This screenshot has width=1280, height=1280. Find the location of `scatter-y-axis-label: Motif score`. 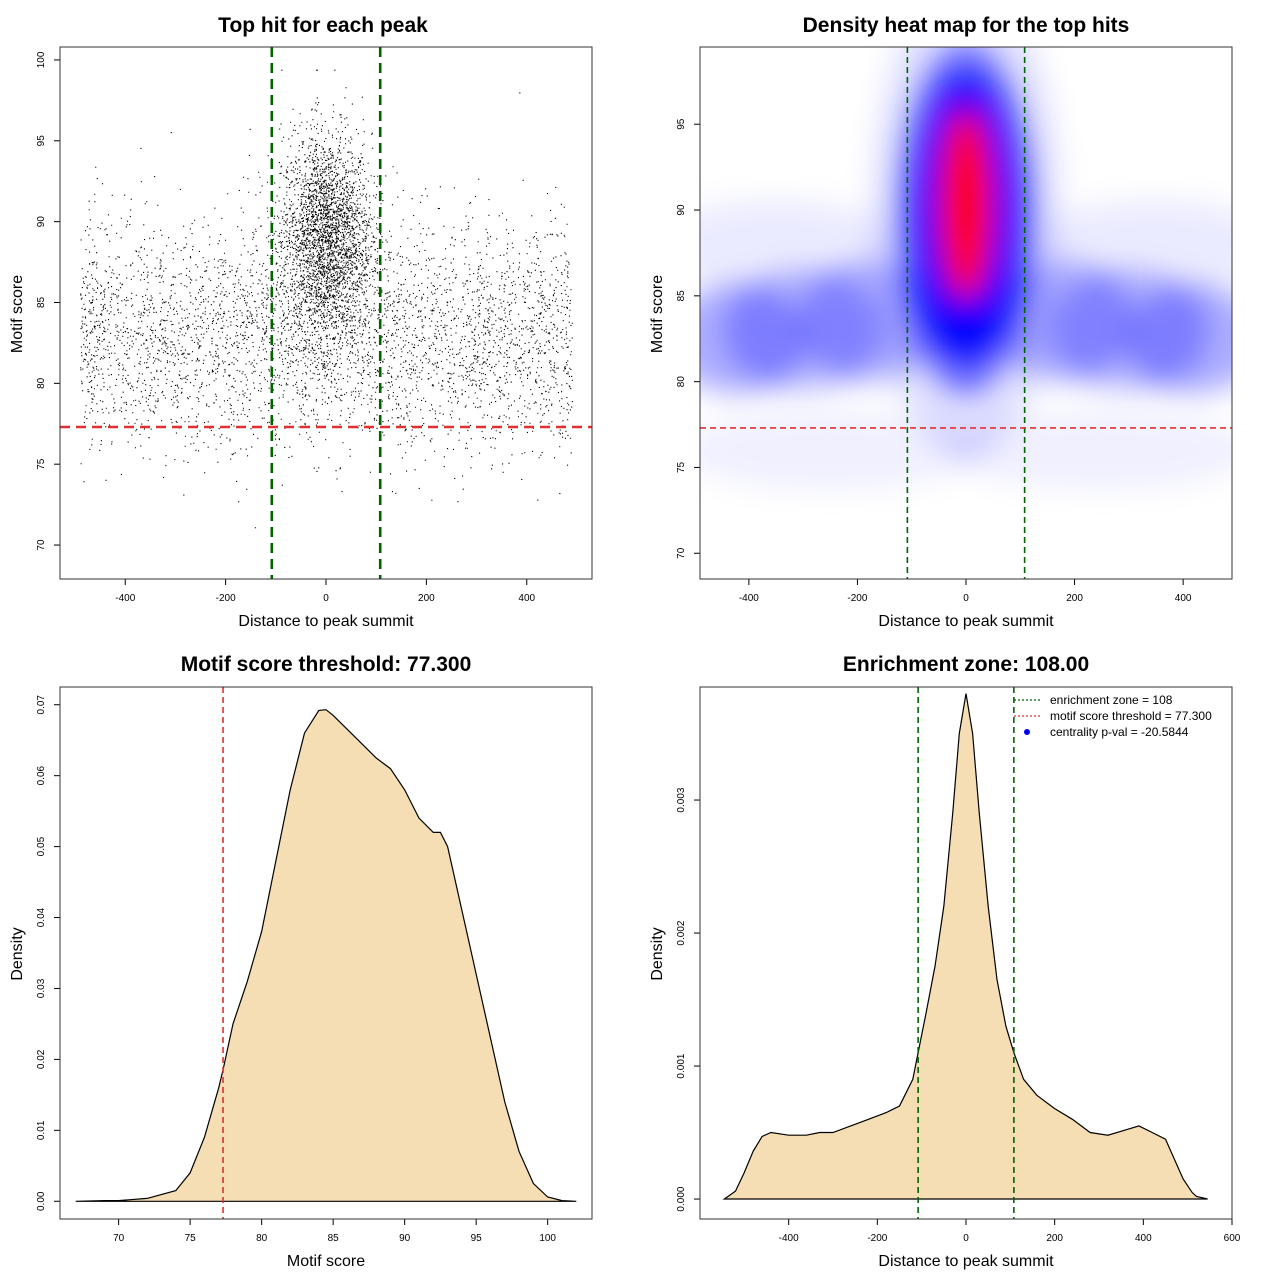

scatter-y-axis-label: Motif score is located at coordinates (17, 314).